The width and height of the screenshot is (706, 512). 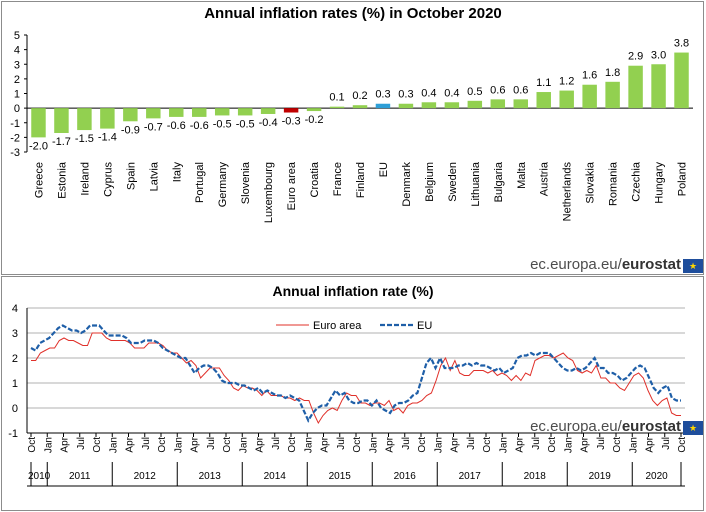 What do you see at coordinates (438, 445) in the screenshot?
I see `month-label: Jan` at bounding box center [438, 445].